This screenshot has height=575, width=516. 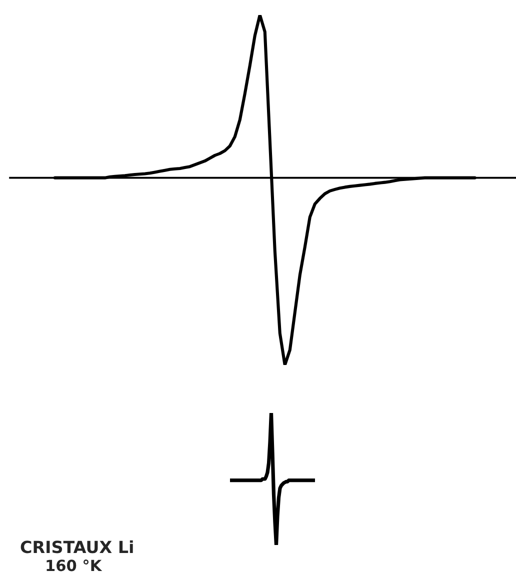 What do you see at coordinates (74, 566) in the screenshot?
I see `text: 160 °K` at bounding box center [74, 566].